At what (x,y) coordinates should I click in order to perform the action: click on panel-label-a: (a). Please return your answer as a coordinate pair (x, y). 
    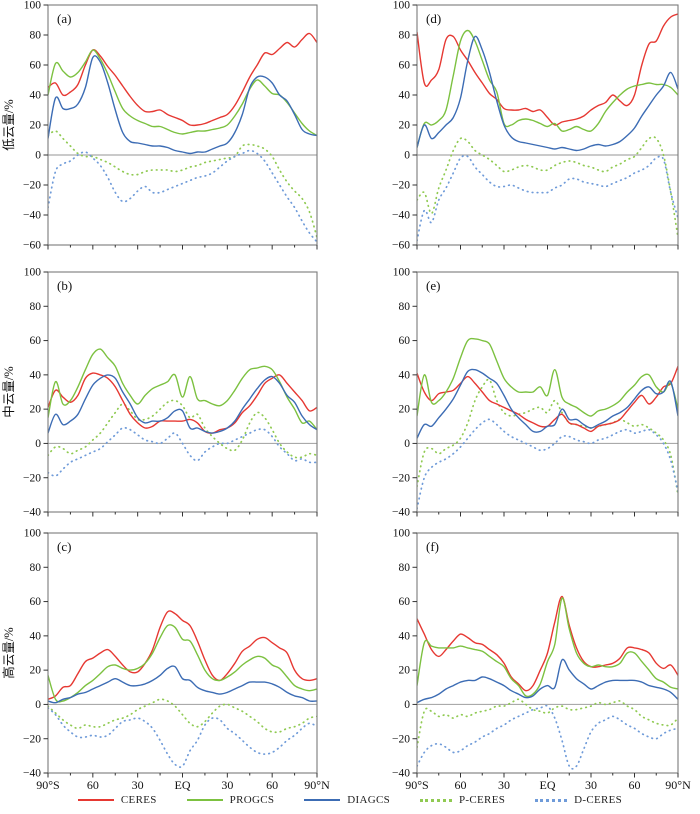
    Looking at the image, I should click on (64, 18).